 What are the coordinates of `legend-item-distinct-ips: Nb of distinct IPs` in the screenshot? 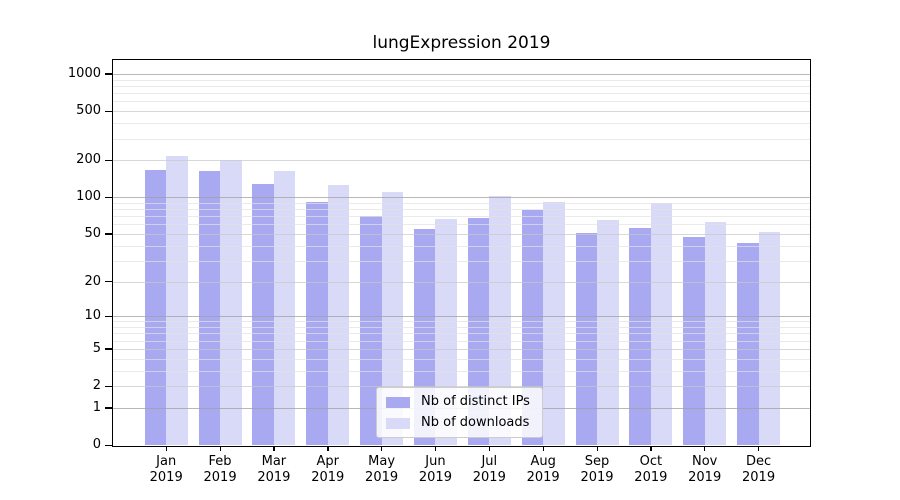 It's located at (459, 402).